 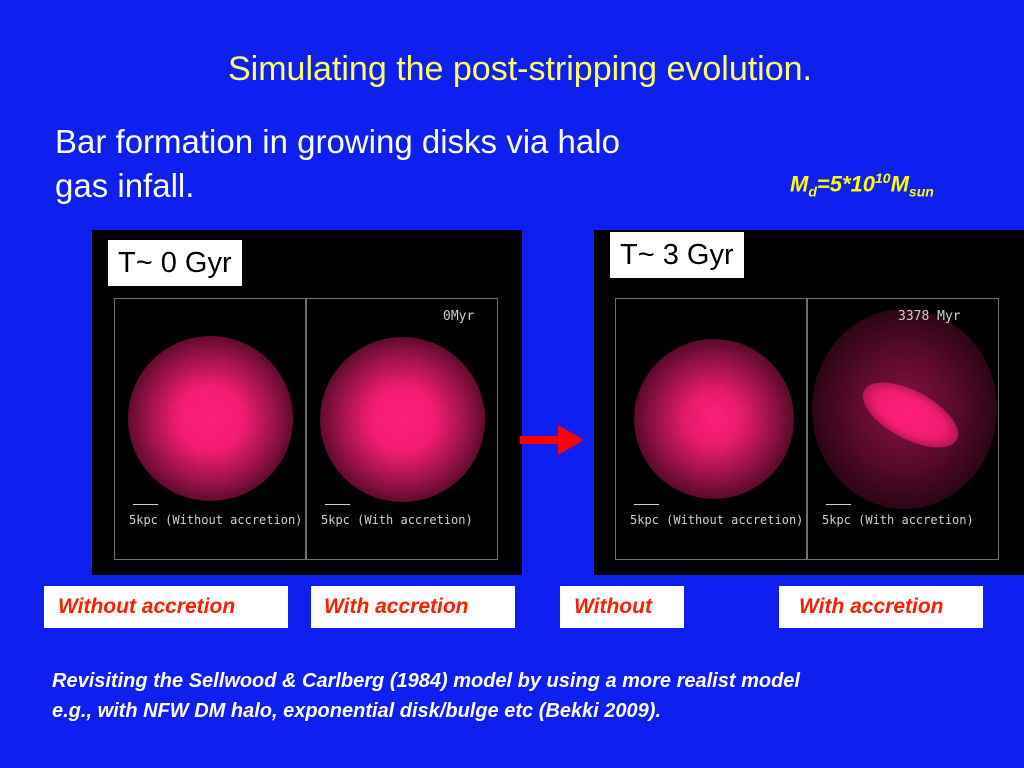 I want to click on arrow-right-icon, so click(x=552, y=440).